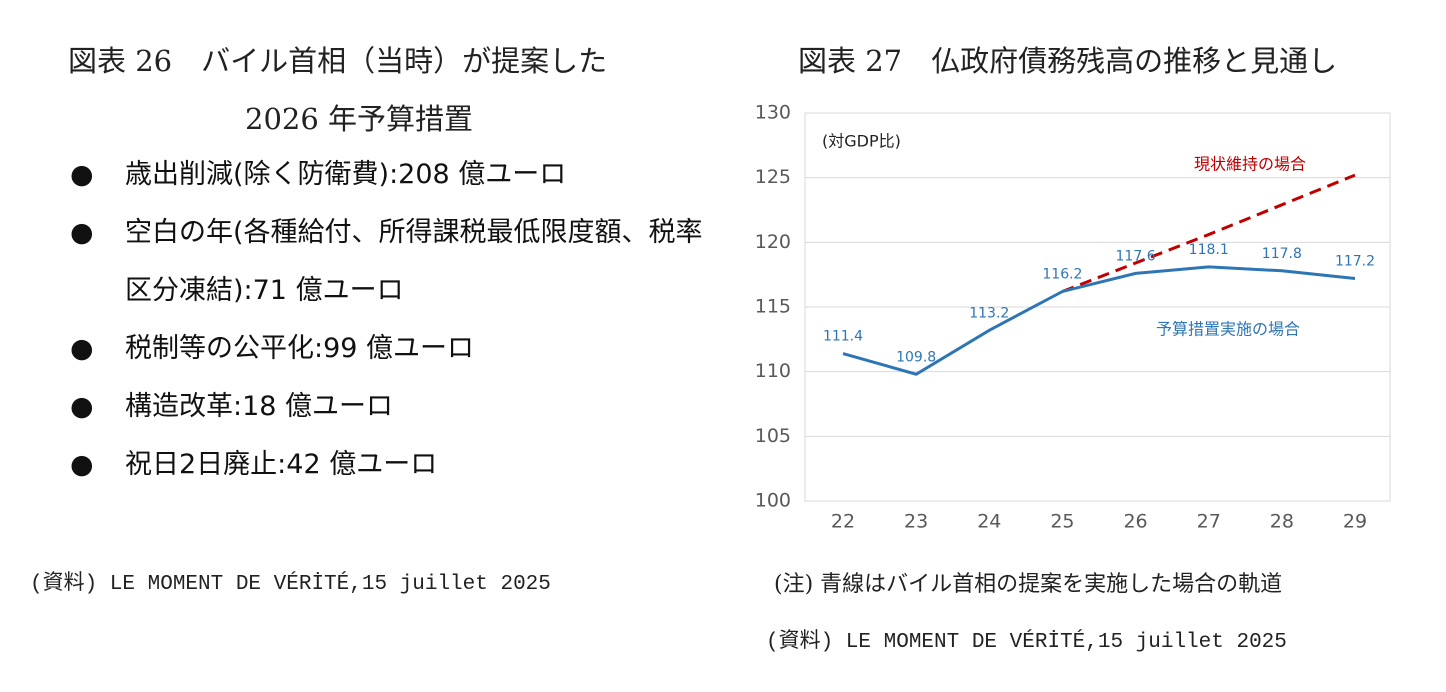 This screenshot has height=692, width=1446. Describe the element at coordinates (1355, 262) in the screenshot. I see `value-label: 117.2` at that location.